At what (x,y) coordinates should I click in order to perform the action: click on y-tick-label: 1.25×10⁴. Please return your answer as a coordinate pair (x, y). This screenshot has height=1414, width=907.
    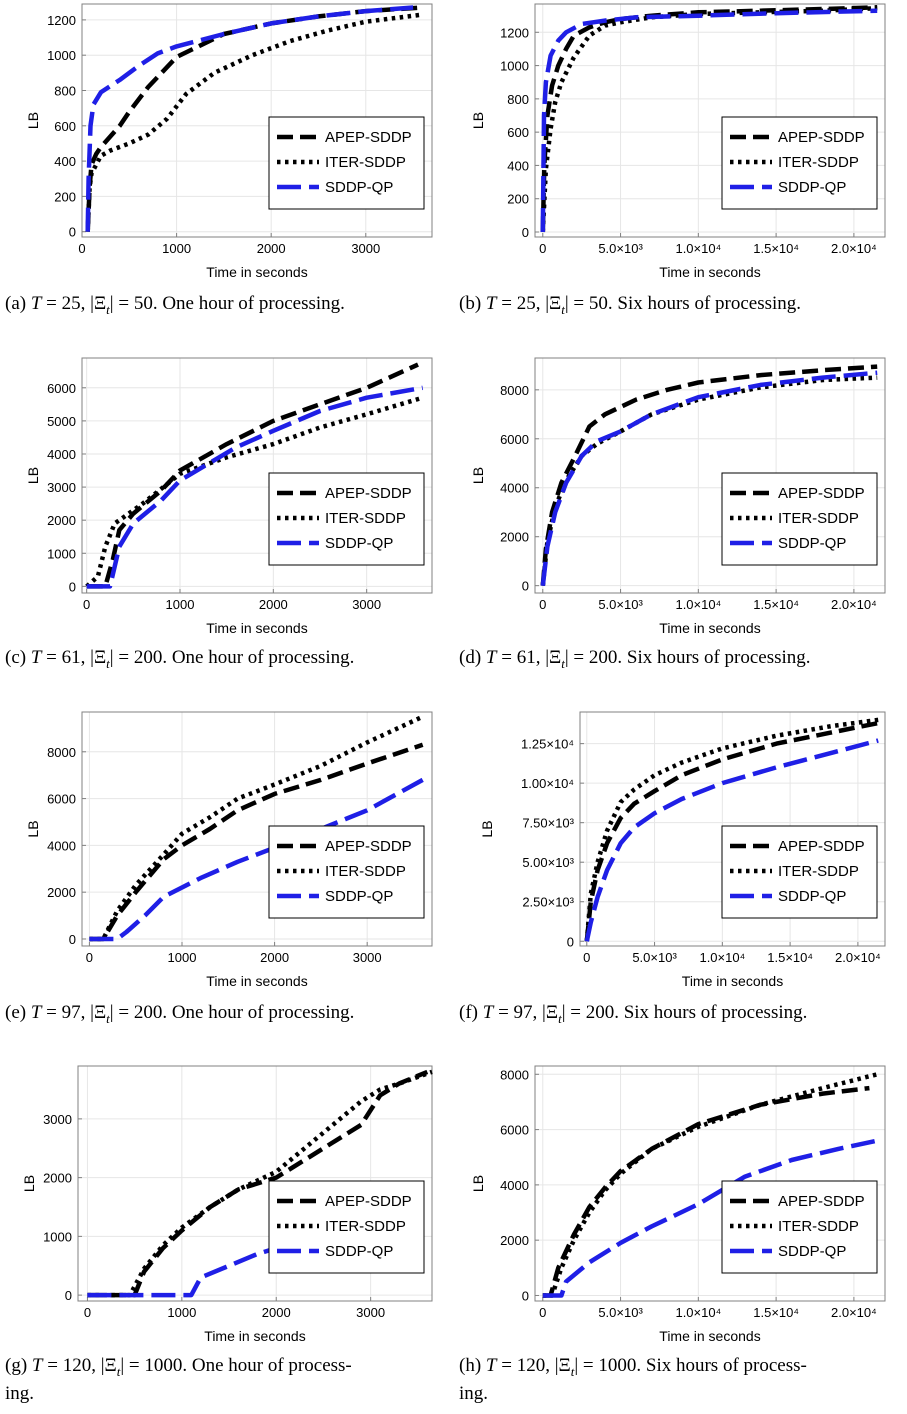
    Looking at the image, I should click on (547, 744).